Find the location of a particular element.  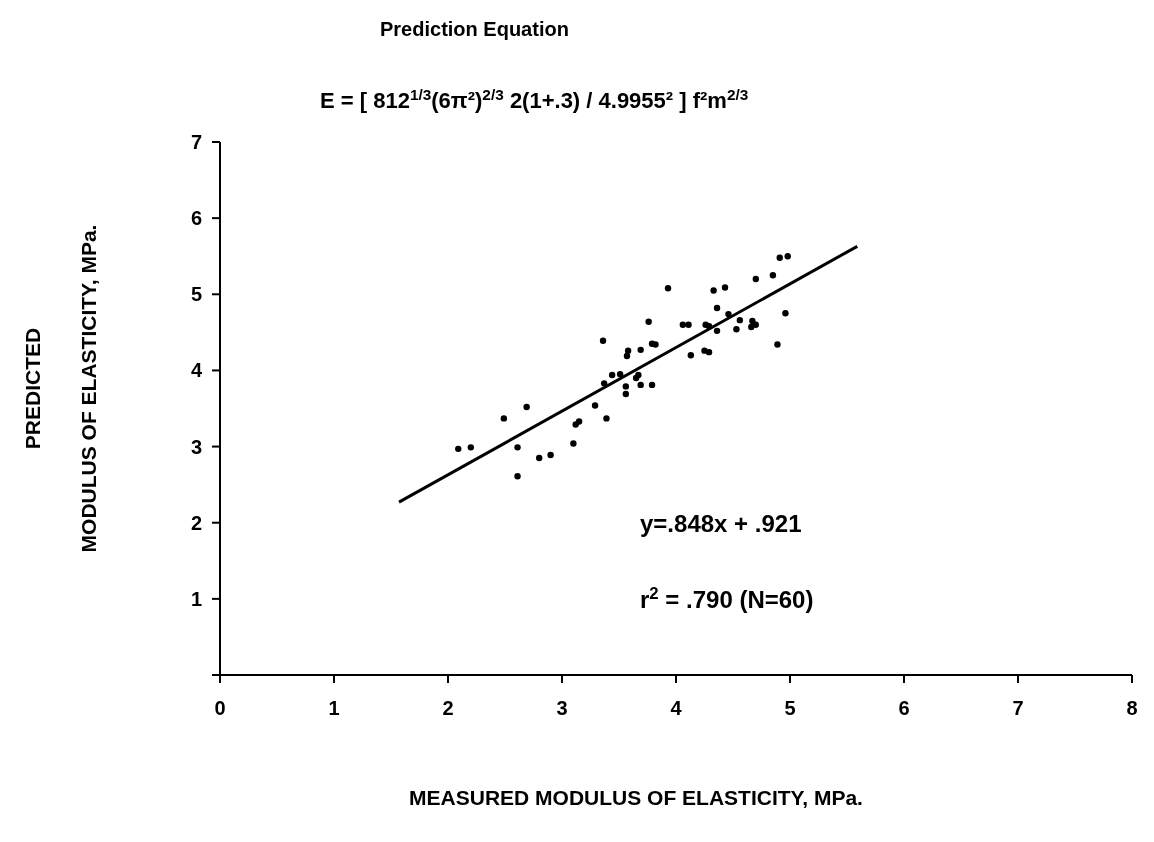

x-axis-title: MEASURED MODULUS OF ELASTICITY, MPa. is located at coordinates (636, 797).